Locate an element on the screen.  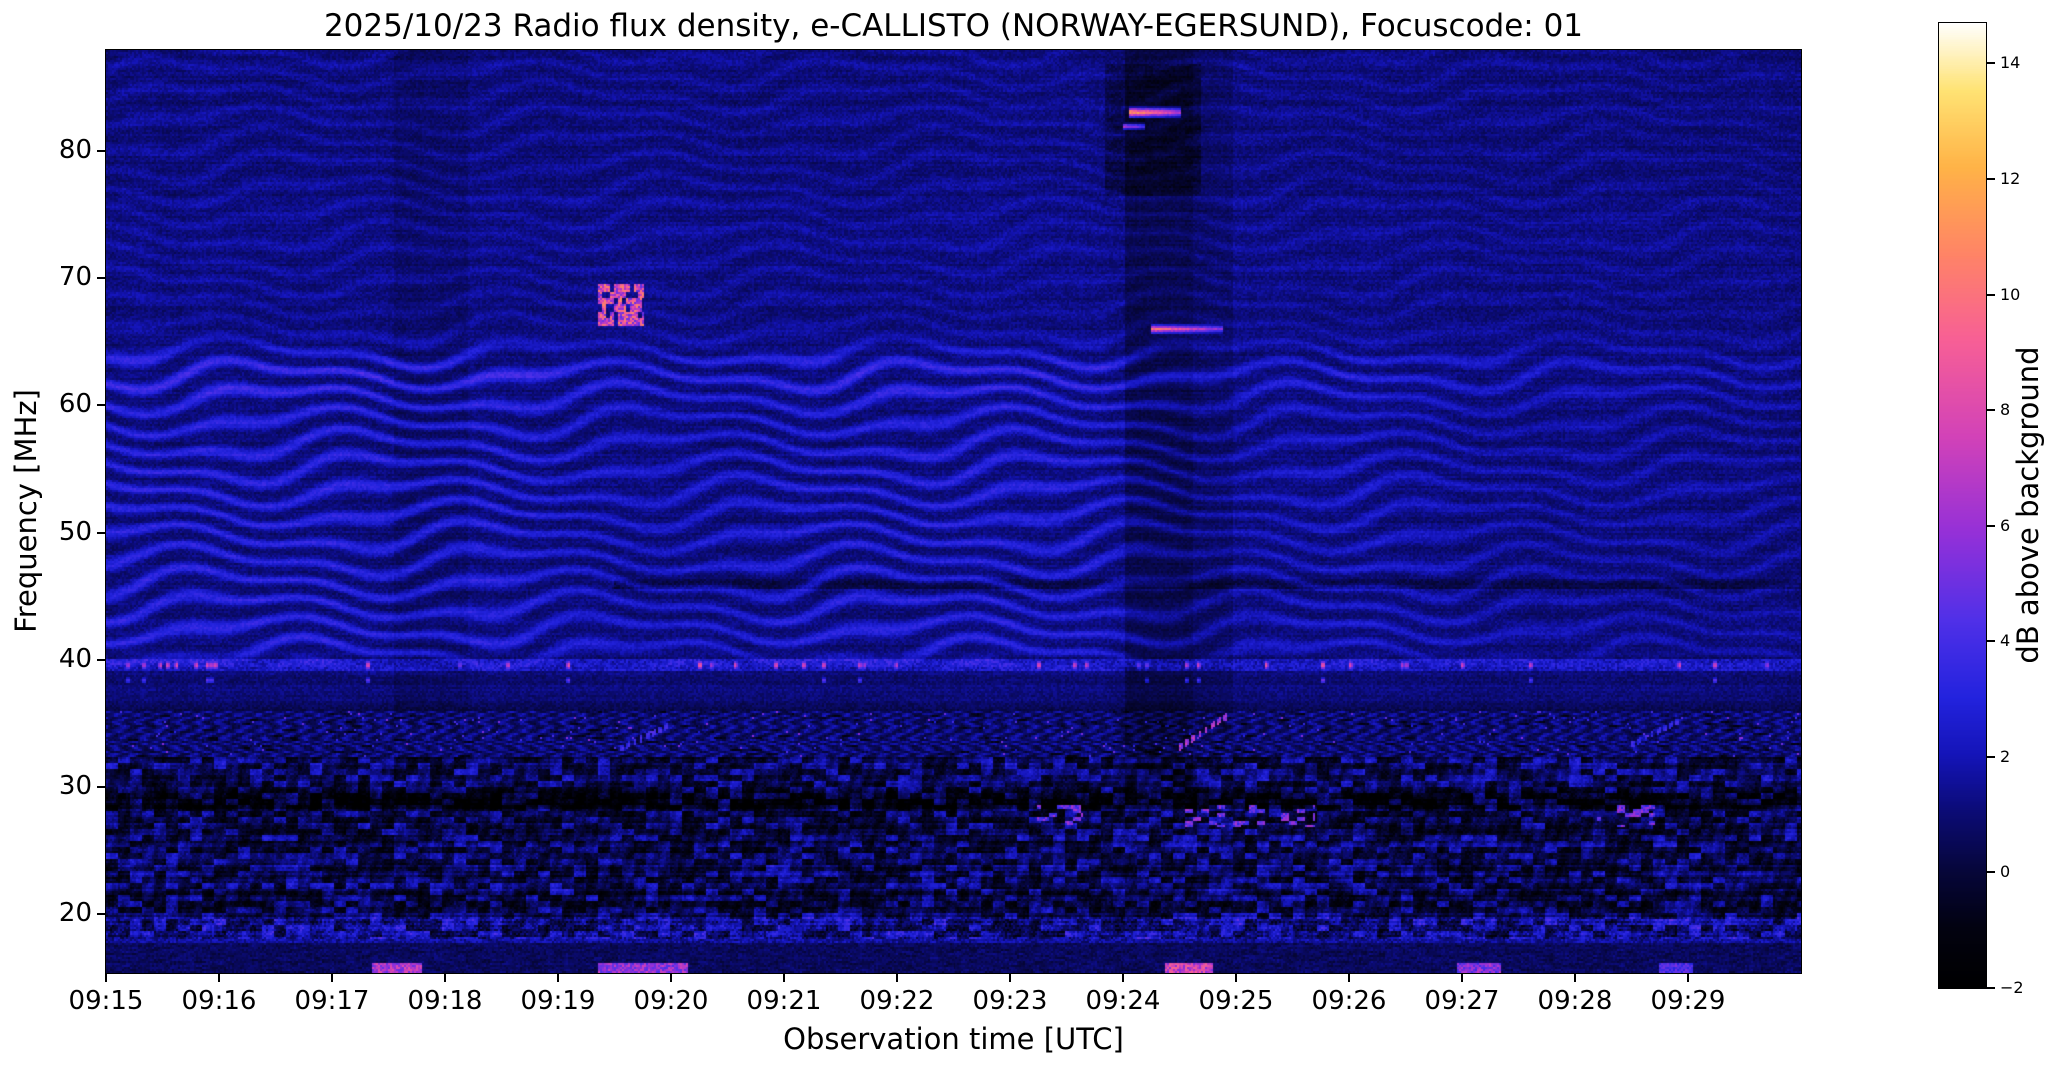
colorbar-frame is located at coordinates (1962, 505).